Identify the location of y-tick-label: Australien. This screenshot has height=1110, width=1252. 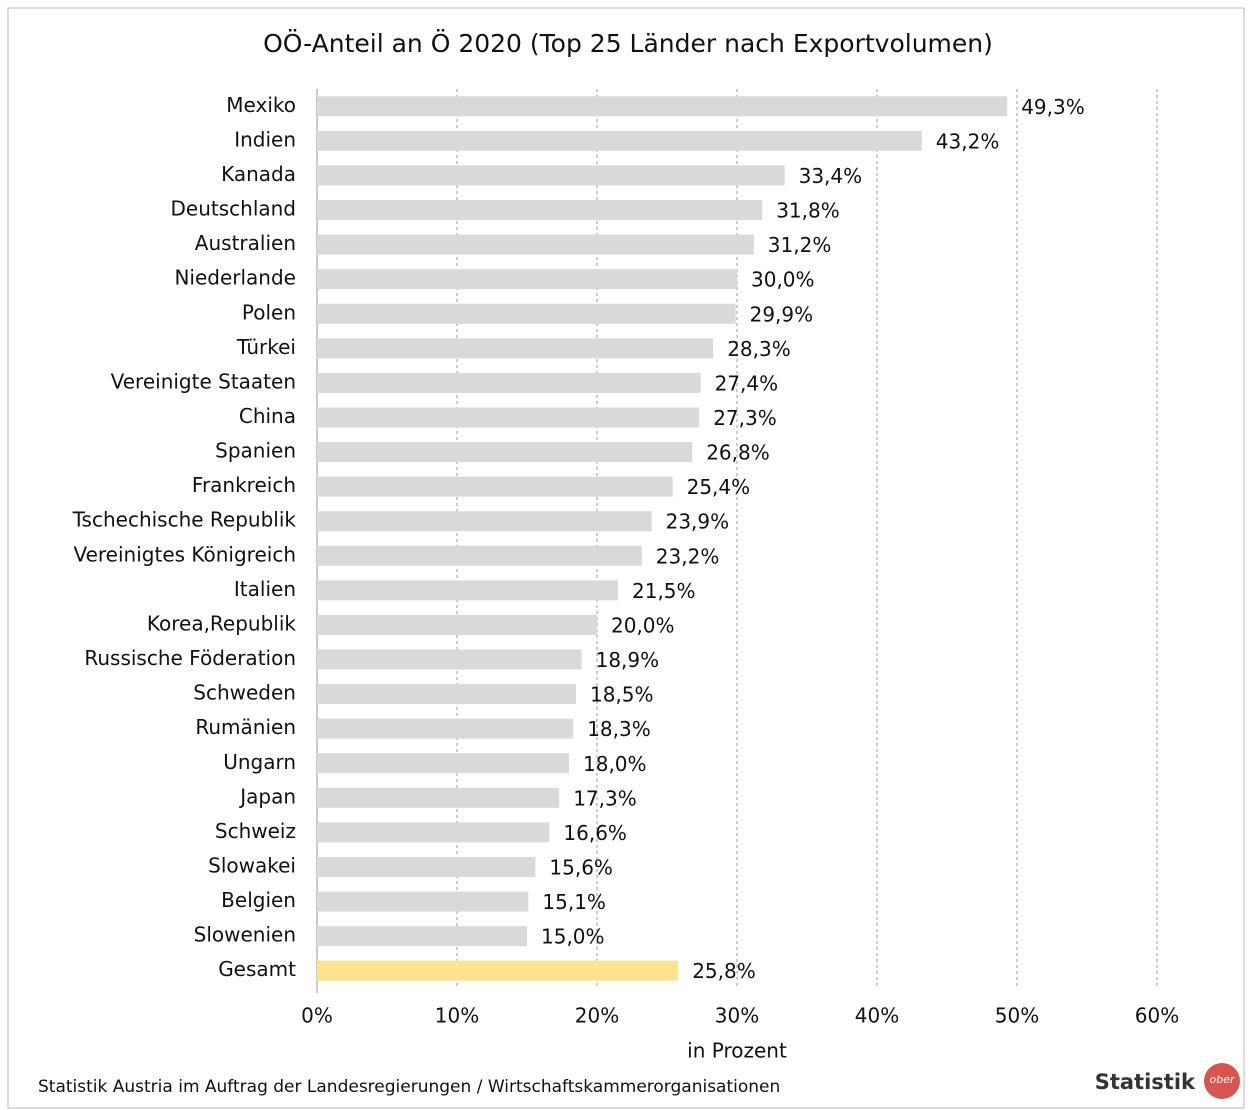
(245, 243).